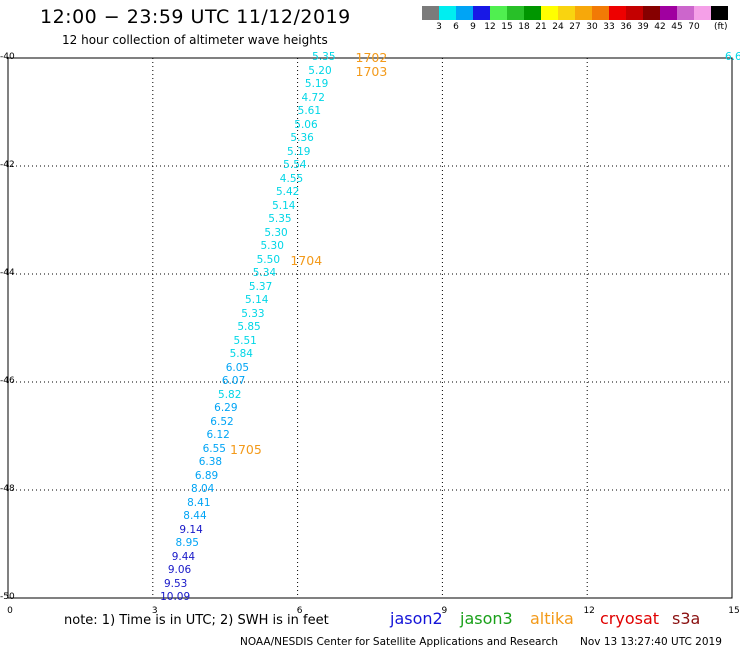  What do you see at coordinates (10, 611) in the screenshot?
I see `x-tick-label: 0` at bounding box center [10, 611].